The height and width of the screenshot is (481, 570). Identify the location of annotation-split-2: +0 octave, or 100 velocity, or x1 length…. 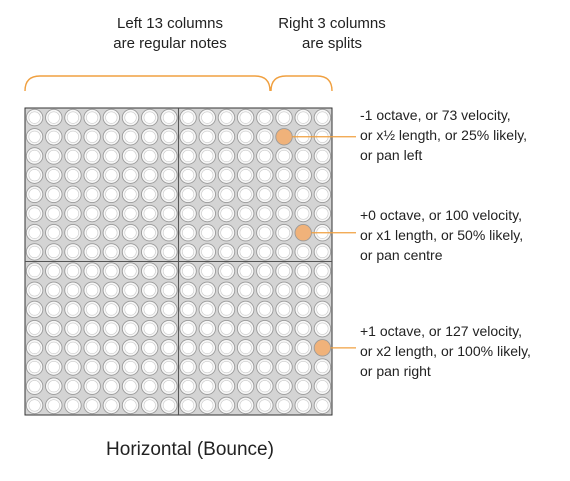
(442, 235).